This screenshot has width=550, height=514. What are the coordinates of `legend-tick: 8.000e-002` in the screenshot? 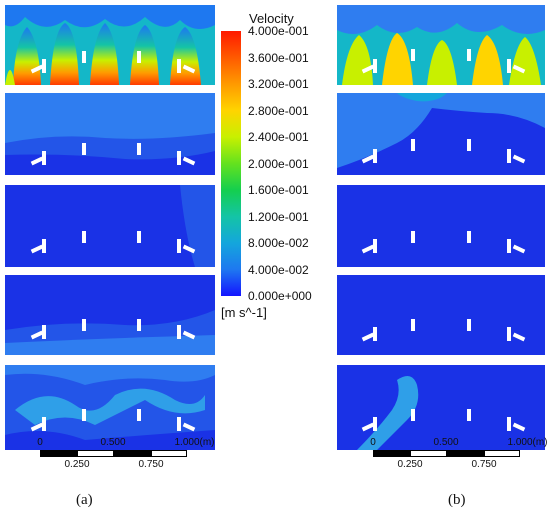 It's located at (278, 243).